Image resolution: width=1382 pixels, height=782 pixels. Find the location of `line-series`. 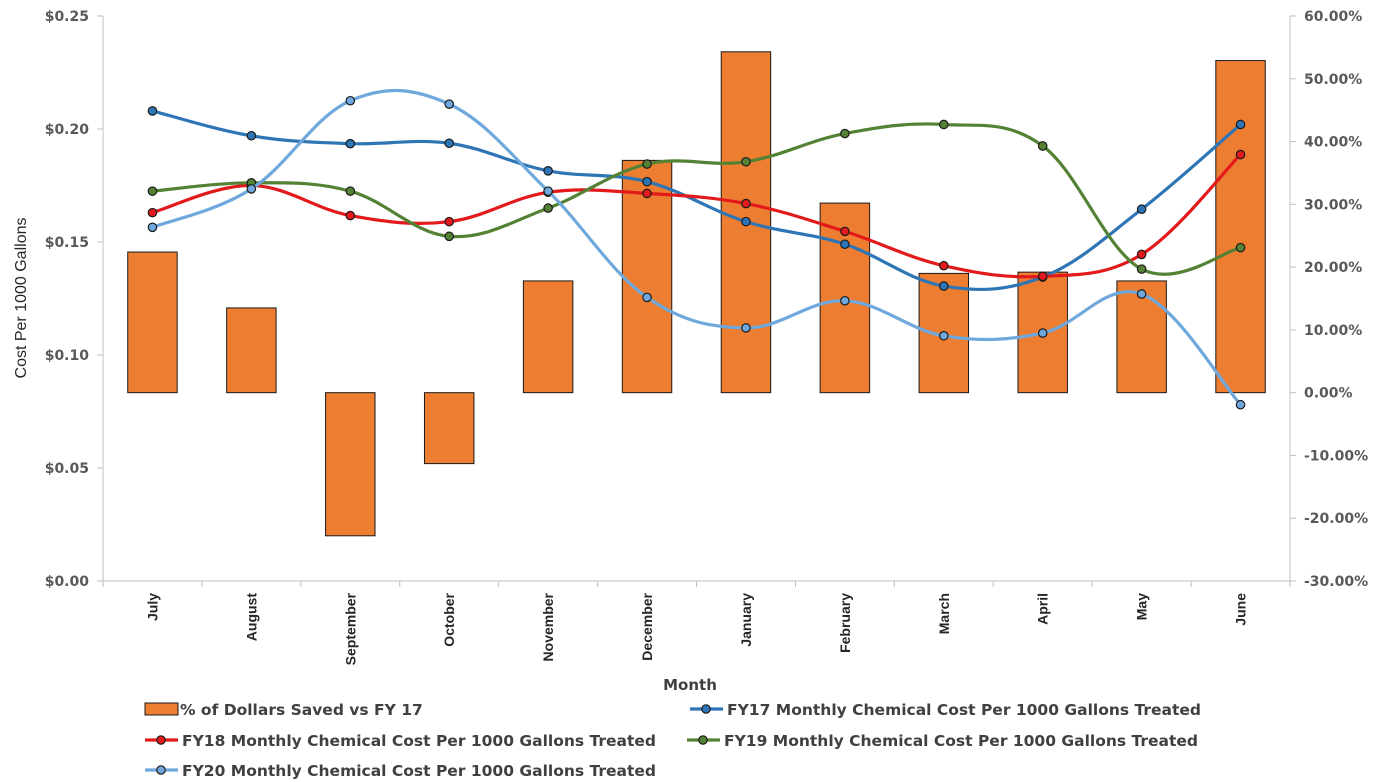

line-series is located at coordinates (696, 215).